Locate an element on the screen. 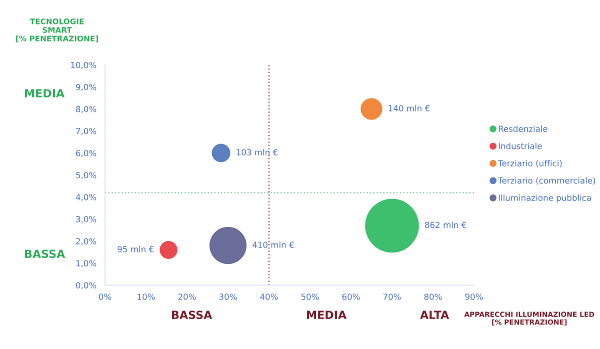  y-tick-label: 7,0% is located at coordinates (86, 132).